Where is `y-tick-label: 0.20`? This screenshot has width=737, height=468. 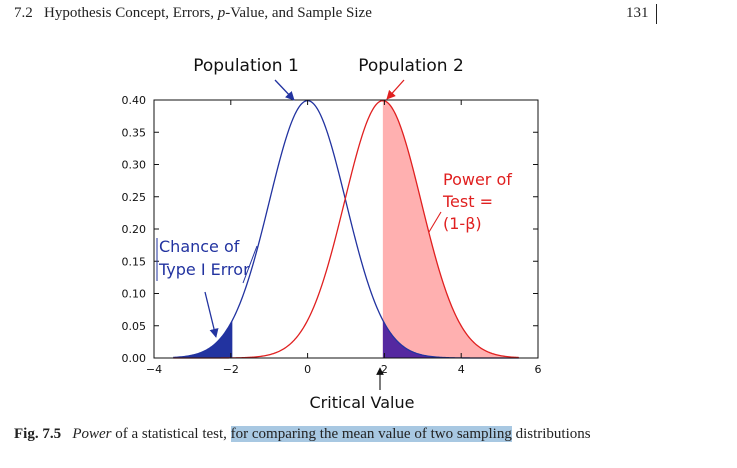
y-tick-label: 0.20 is located at coordinates (134, 229).